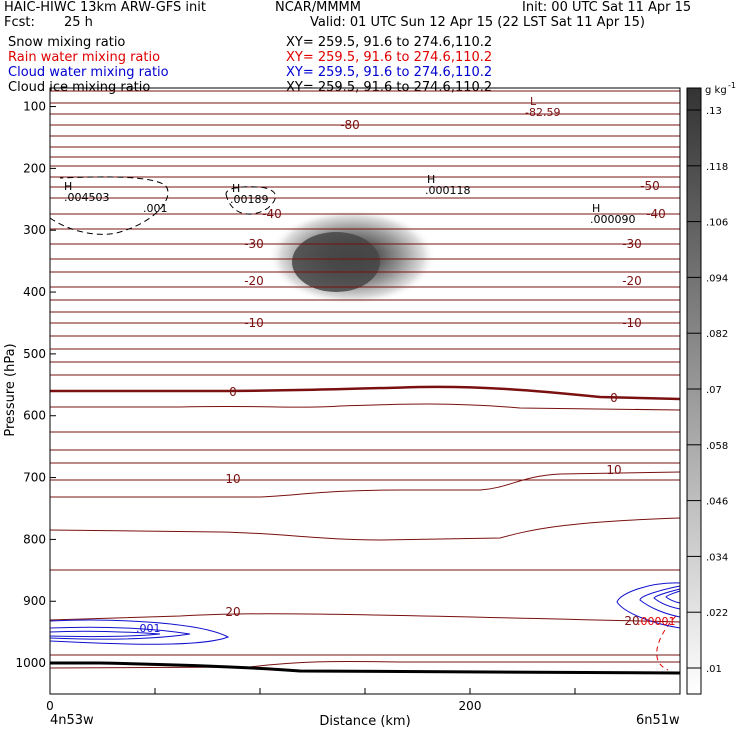  Describe the element at coordinates (650, 186) in the screenshot. I see `isotherm-label: -50` at that location.